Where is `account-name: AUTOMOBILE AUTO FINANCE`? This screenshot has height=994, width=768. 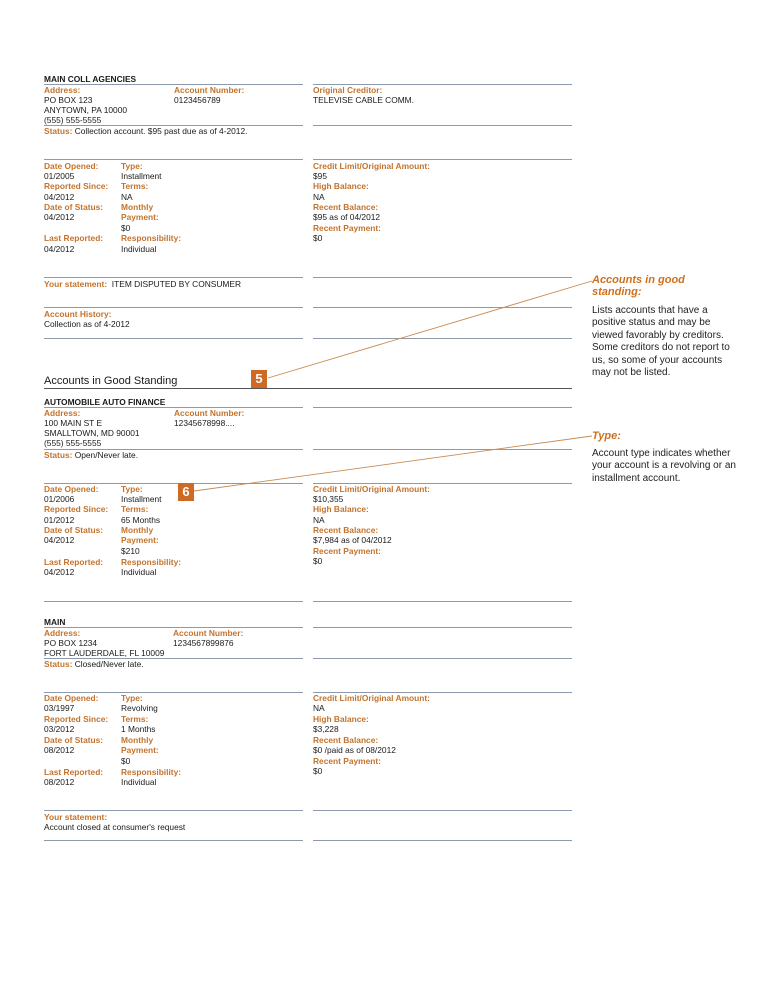 account-name: AUTOMOBILE AUTO FINANCE is located at coordinates (105, 402).